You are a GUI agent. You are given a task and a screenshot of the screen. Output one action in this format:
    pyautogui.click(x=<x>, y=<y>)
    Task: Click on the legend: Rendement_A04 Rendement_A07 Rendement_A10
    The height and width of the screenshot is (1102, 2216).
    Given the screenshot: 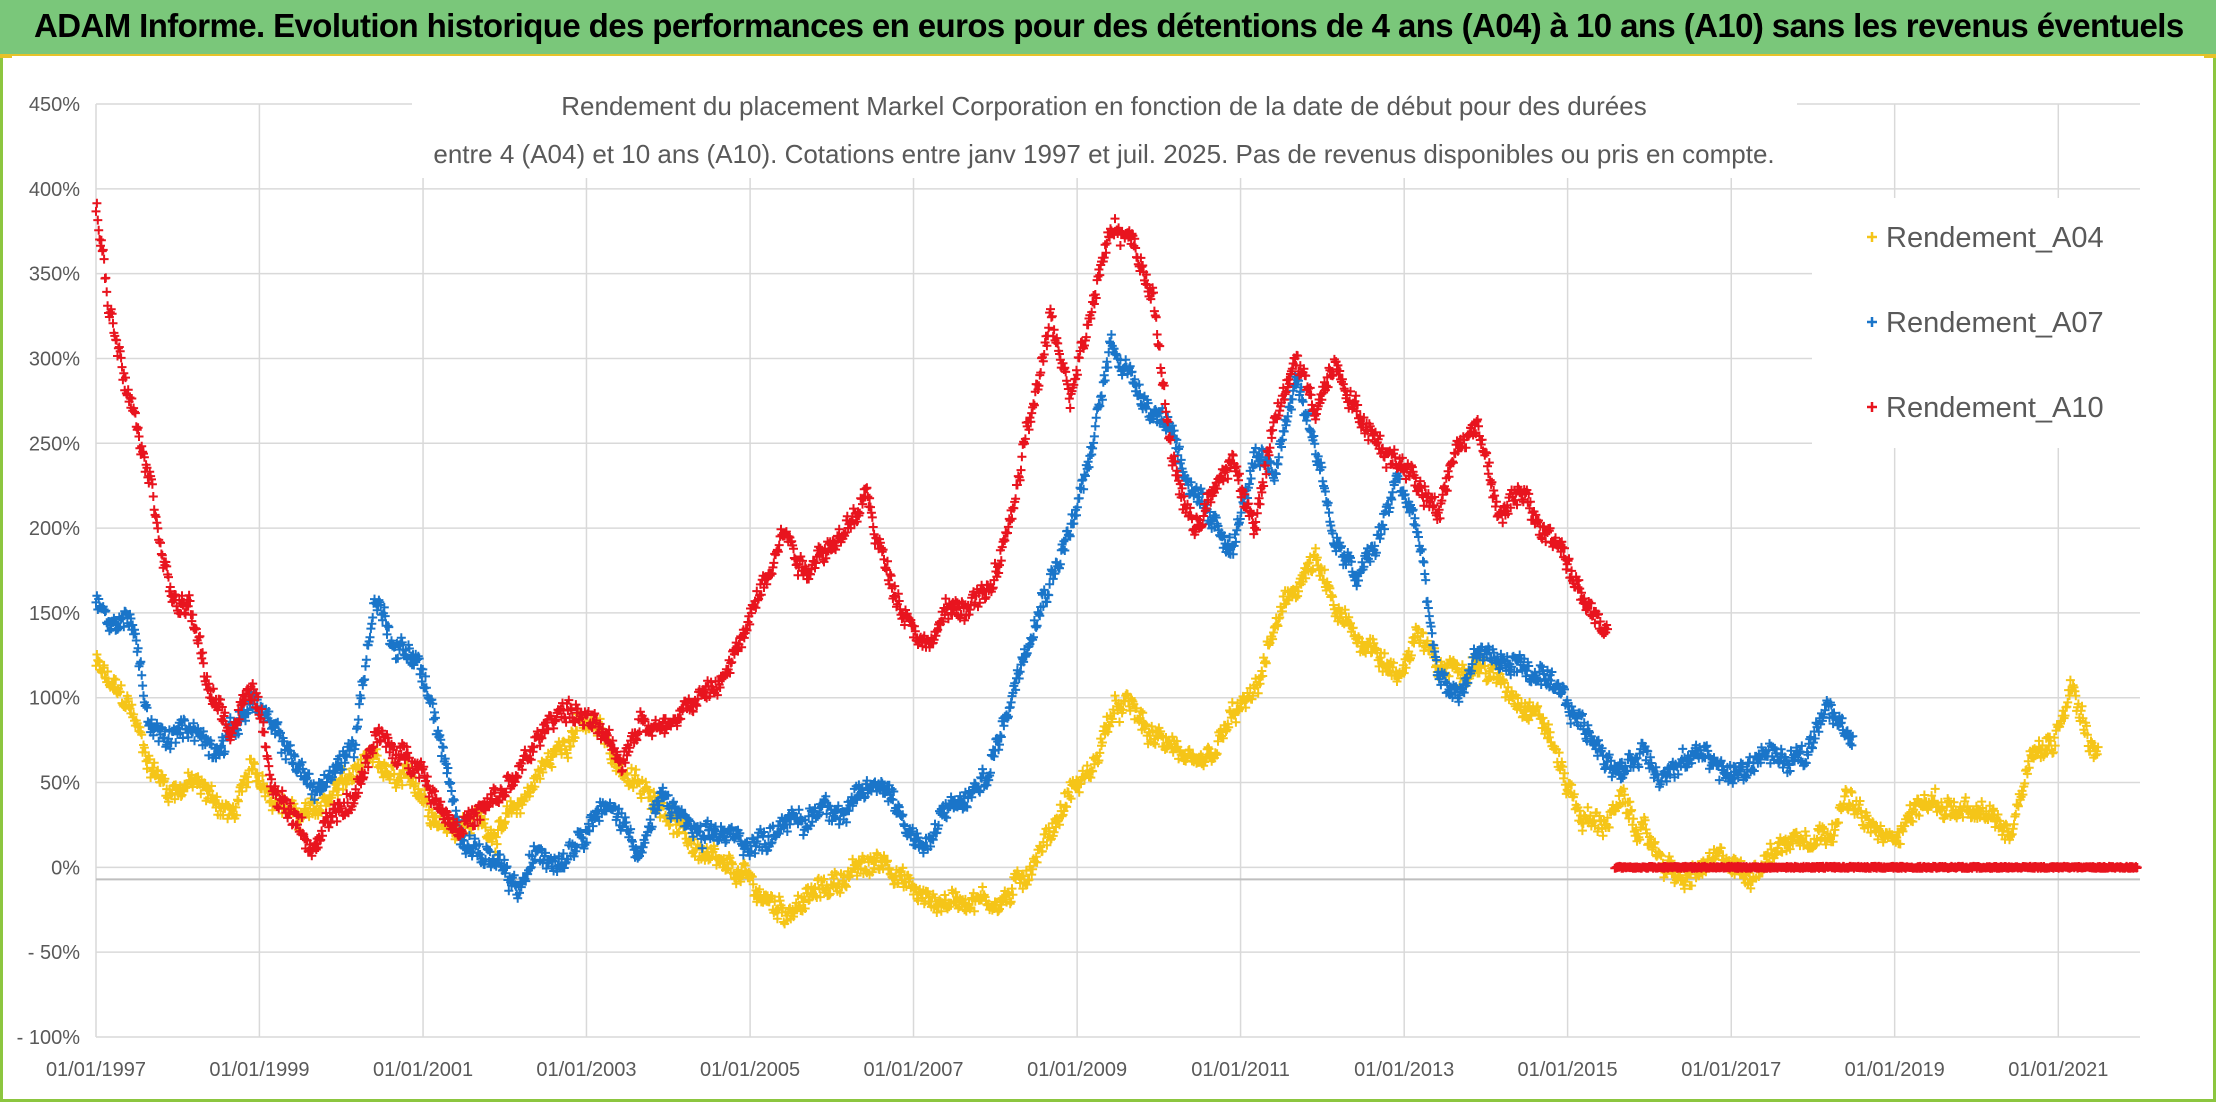 What is the action you would take?
    pyautogui.click(x=1977, y=323)
    